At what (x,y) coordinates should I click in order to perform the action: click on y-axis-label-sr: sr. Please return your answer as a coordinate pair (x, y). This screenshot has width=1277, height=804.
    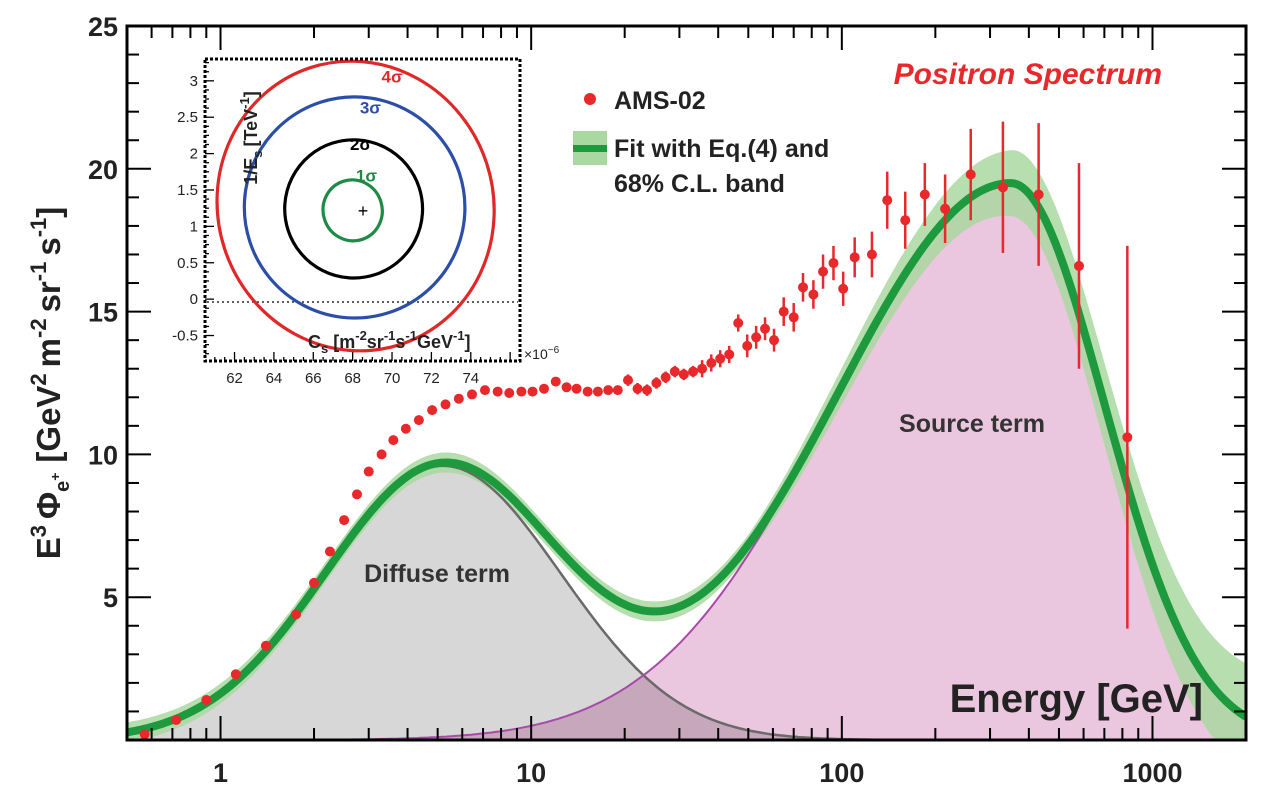
    Looking at the image, I should click on (48, 296).